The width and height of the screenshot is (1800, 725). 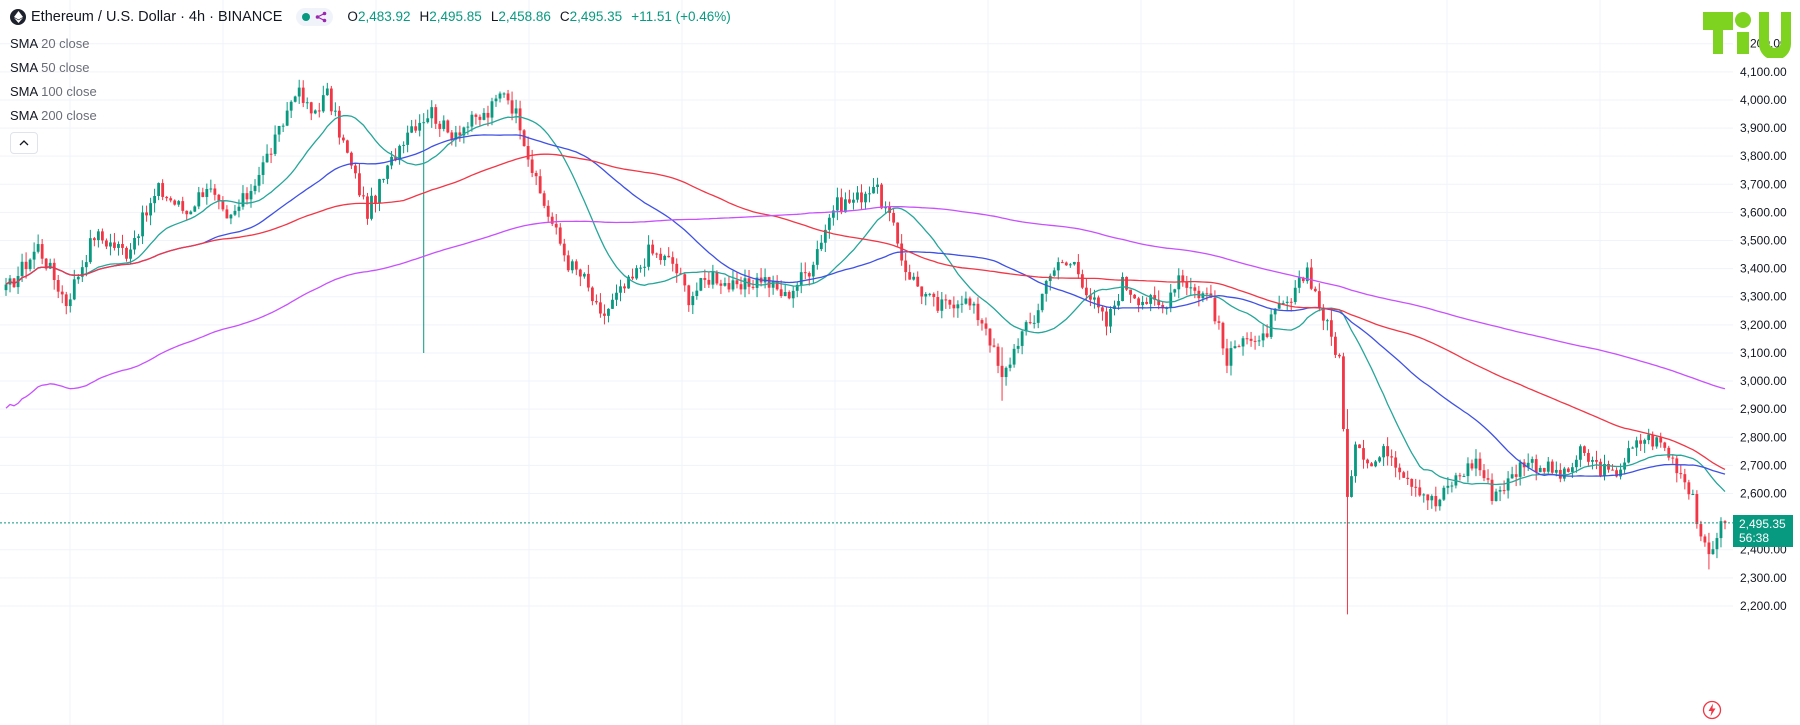 I want to click on price-tick-label: 3,200.00, so click(x=1763, y=325).